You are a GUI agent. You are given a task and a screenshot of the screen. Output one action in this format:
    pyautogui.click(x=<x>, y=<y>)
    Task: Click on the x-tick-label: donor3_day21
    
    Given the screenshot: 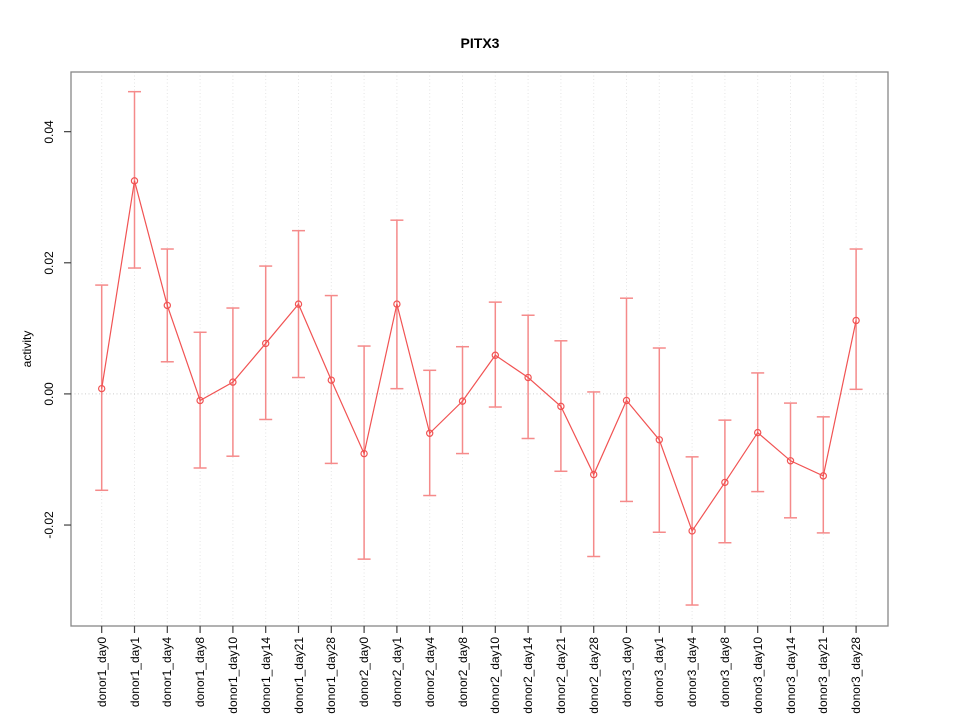 What is the action you would take?
    pyautogui.click(x=823, y=675)
    